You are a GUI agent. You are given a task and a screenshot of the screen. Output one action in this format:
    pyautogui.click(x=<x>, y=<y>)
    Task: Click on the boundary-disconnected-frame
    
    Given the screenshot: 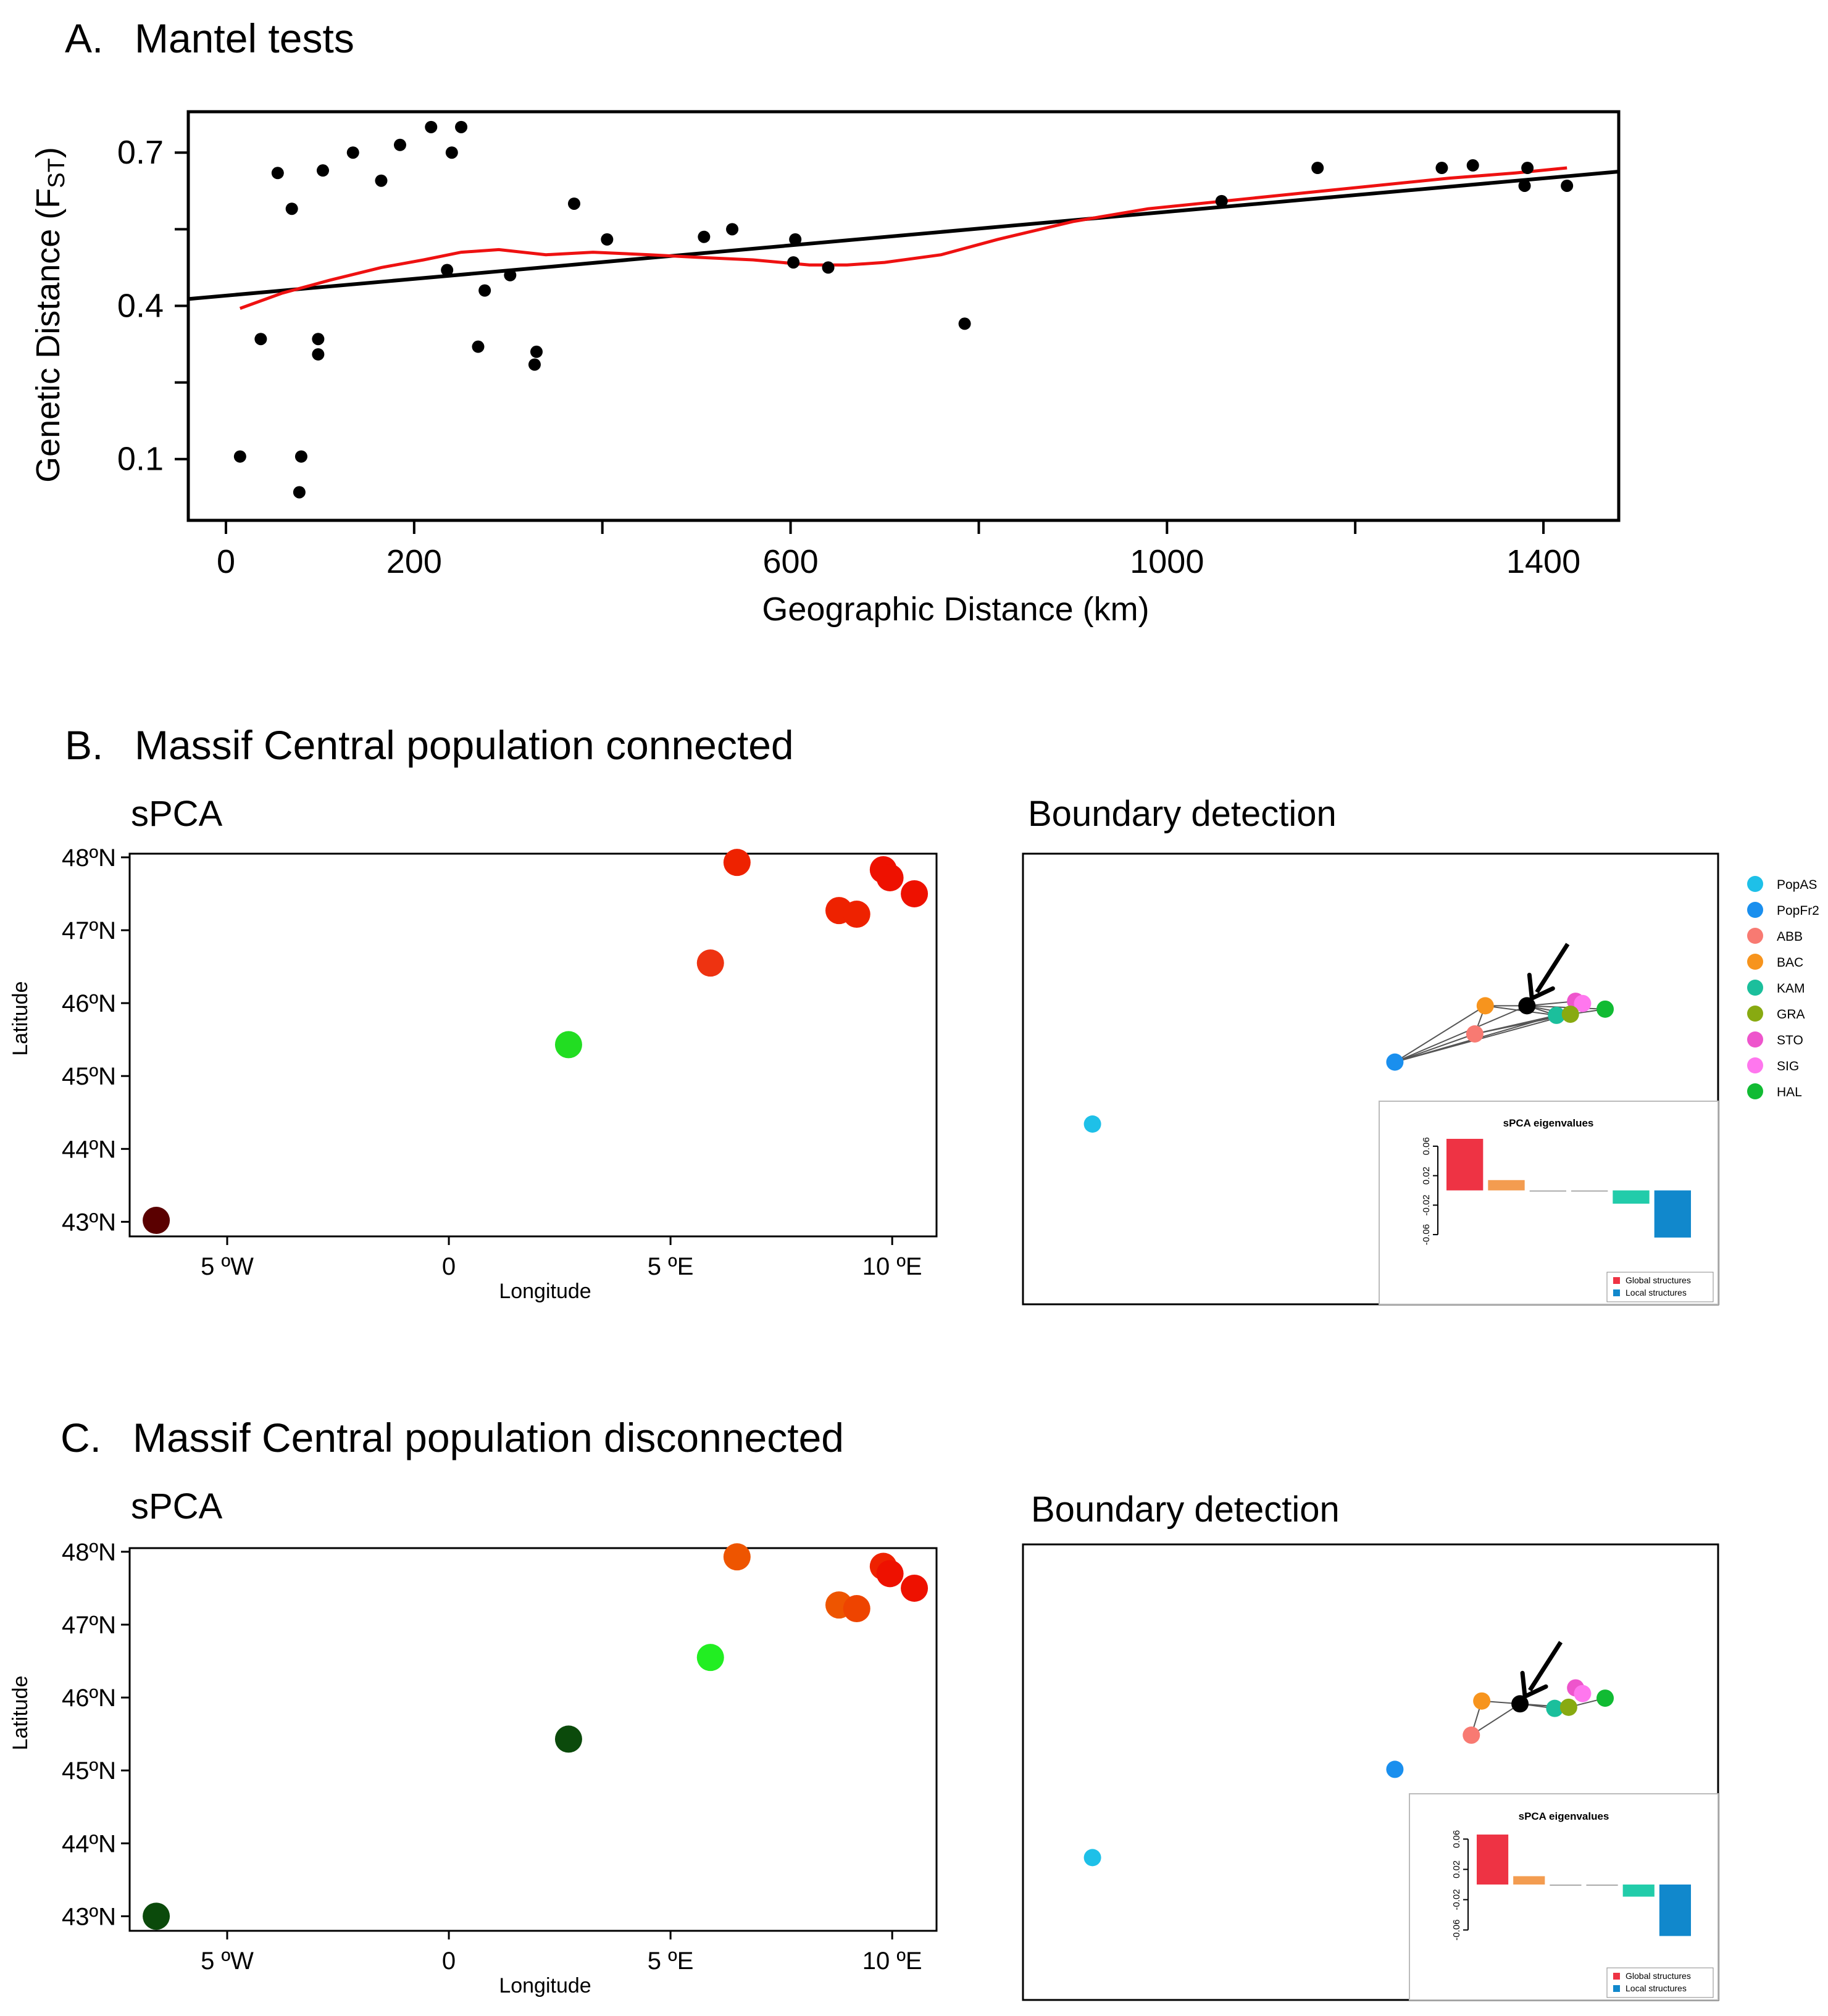 What is the action you would take?
    pyautogui.click(x=1370, y=1772)
    